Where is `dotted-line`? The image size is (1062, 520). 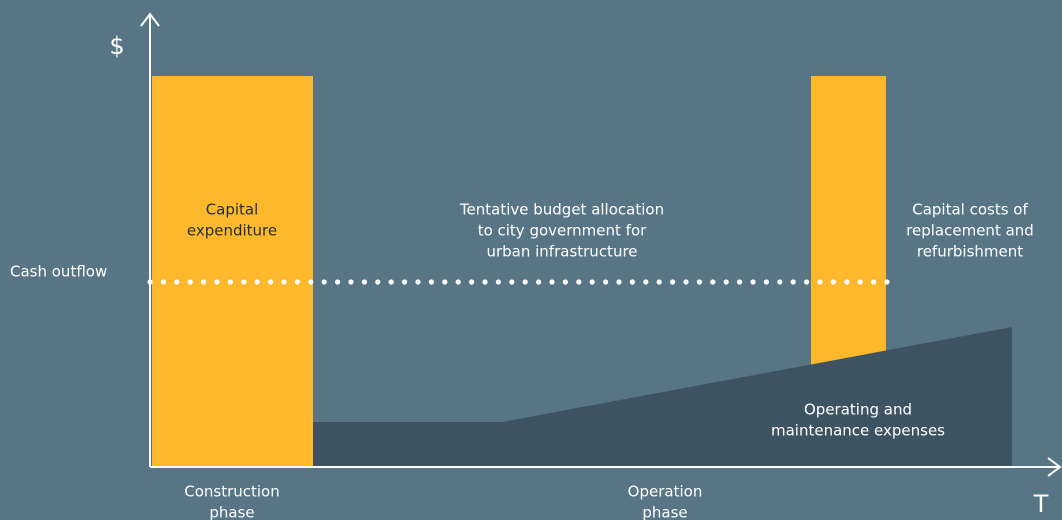
dotted-line is located at coordinates (518, 282).